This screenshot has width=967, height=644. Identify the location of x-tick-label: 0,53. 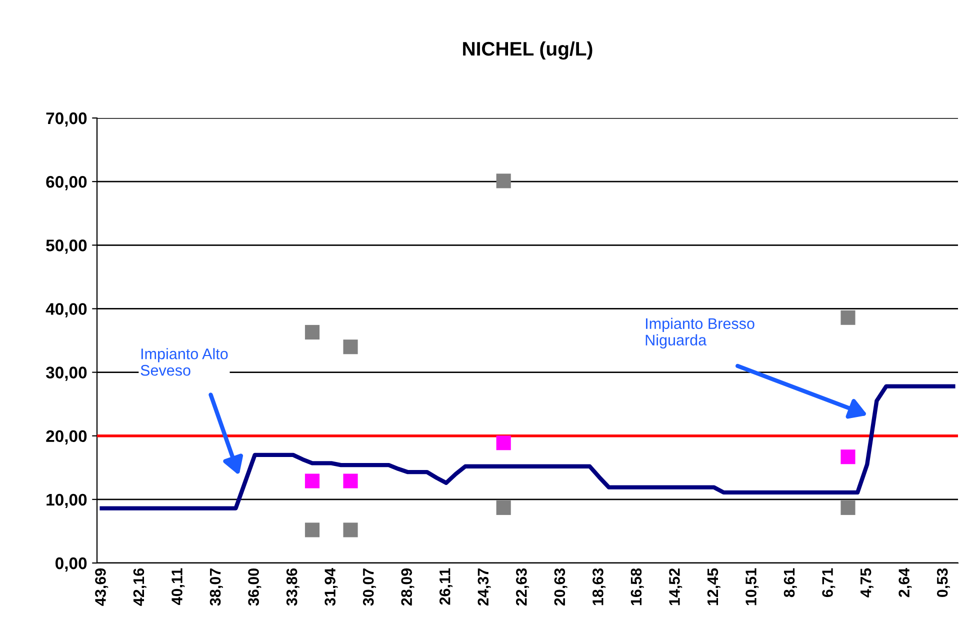
(943, 582).